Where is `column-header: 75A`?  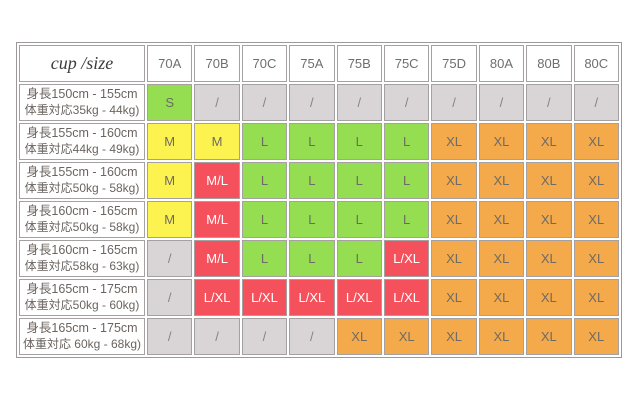
column-header: 75A is located at coordinates (312, 63).